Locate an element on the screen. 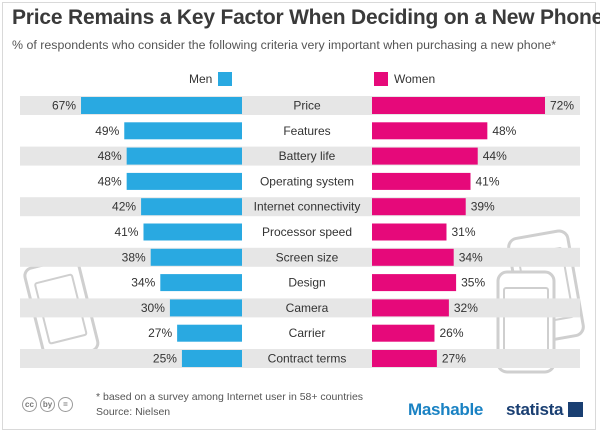 The height and width of the screenshot is (434, 600). legend-men-label: Men is located at coordinates (201, 79).